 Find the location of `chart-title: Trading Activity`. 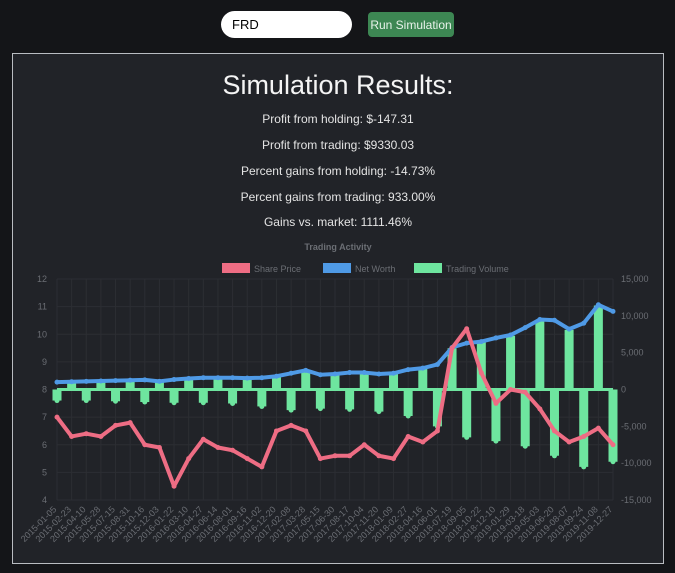

chart-title: Trading Activity is located at coordinates (337, 247).